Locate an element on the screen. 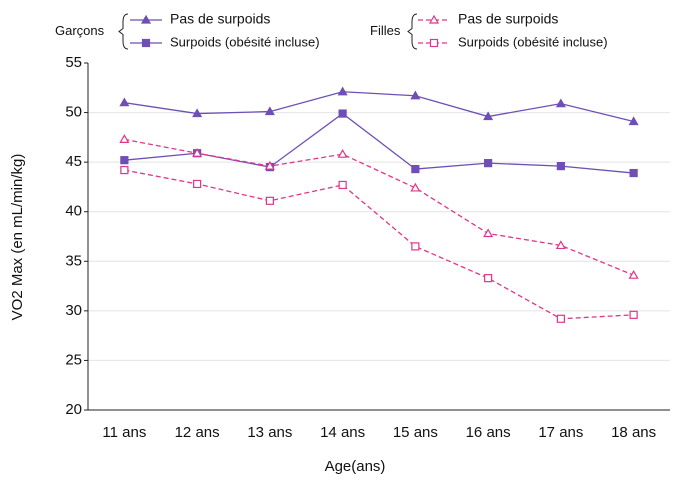 This screenshot has width=675, height=483. y-tick-label: 30 is located at coordinates (73, 310).